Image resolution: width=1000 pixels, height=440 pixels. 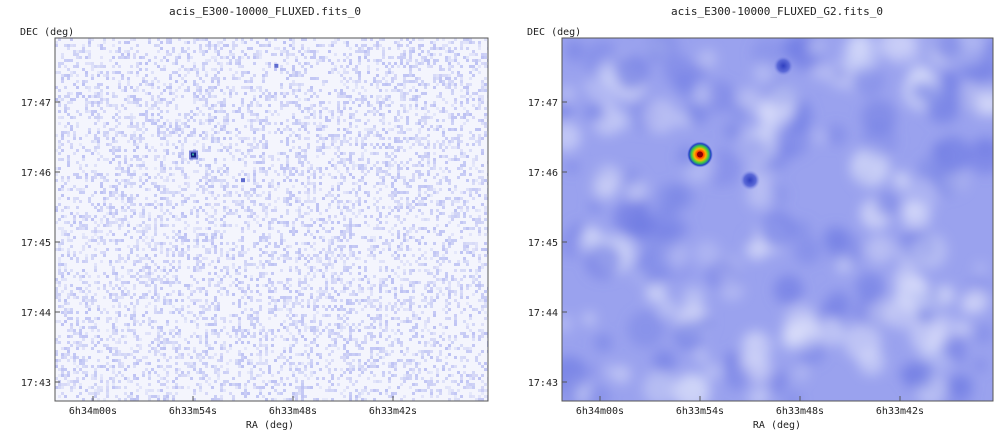 I want to click on chart-title: acis_E300-10000_FLUXED.fits_0, so click(x=265, y=11).